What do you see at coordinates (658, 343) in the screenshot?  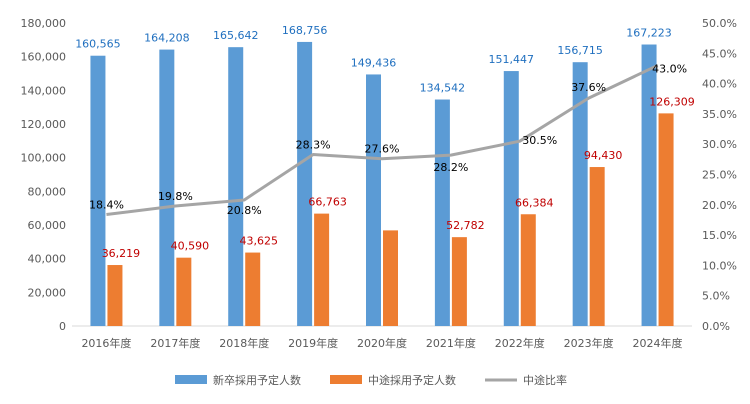 I see `x-tick-label: 2024年度` at bounding box center [658, 343].